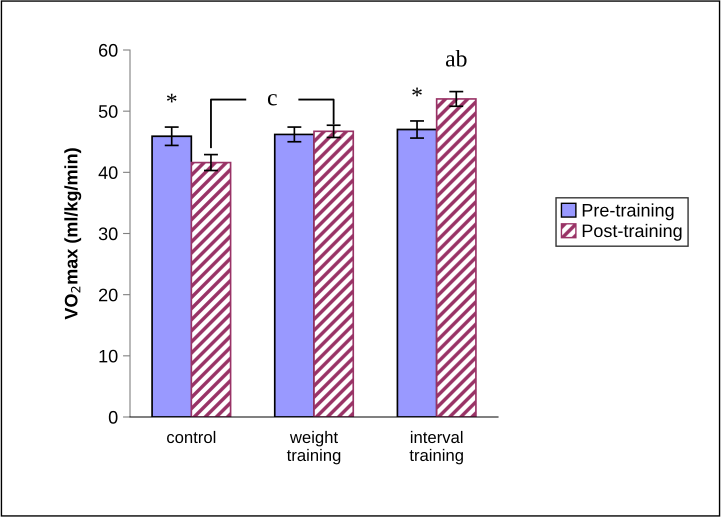 The width and height of the screenshot is (721, 517). Describe the element at coordinates (108, 50) in the screenshot. I see `y-tick-label: 60` at that location.